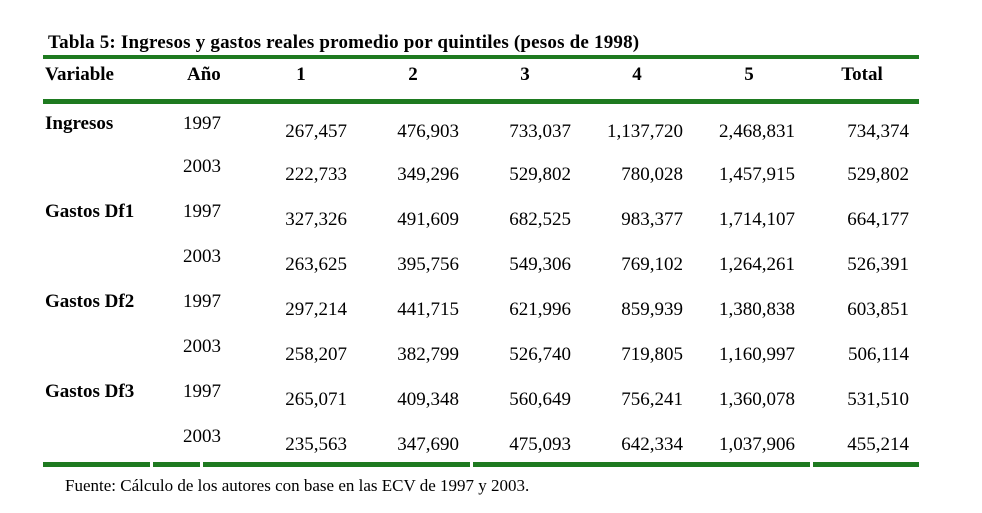 The height and width of the screenshot is (513, 982). What do you see at coordinates (540, 174) in the screenshot?
I see `value-cell-q3: 529,802` at bounding box center [540, 174].